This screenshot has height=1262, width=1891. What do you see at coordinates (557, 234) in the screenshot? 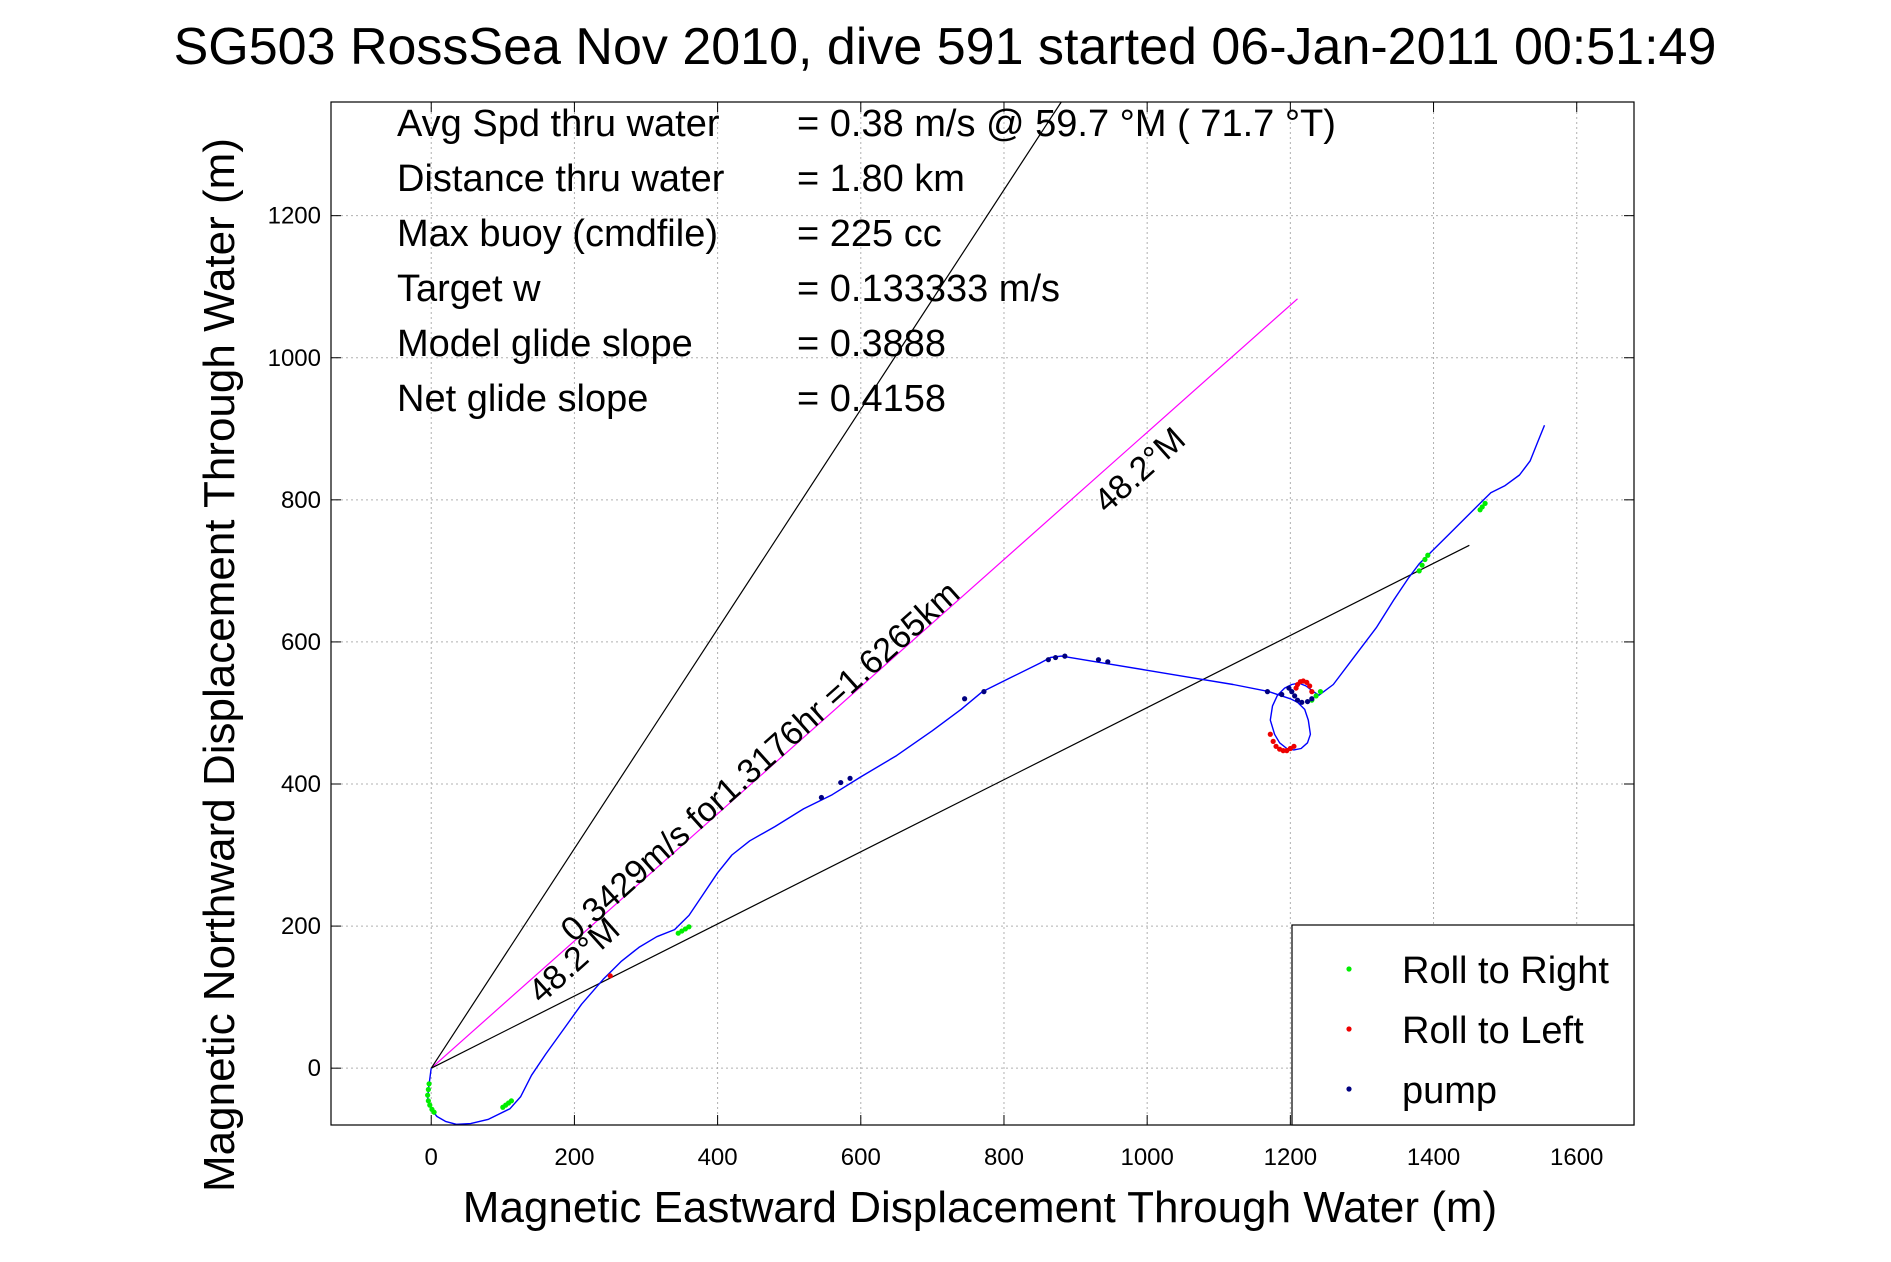
I see `info-label: Max buoy (cmdfile)` at bounding box center [557, 234].